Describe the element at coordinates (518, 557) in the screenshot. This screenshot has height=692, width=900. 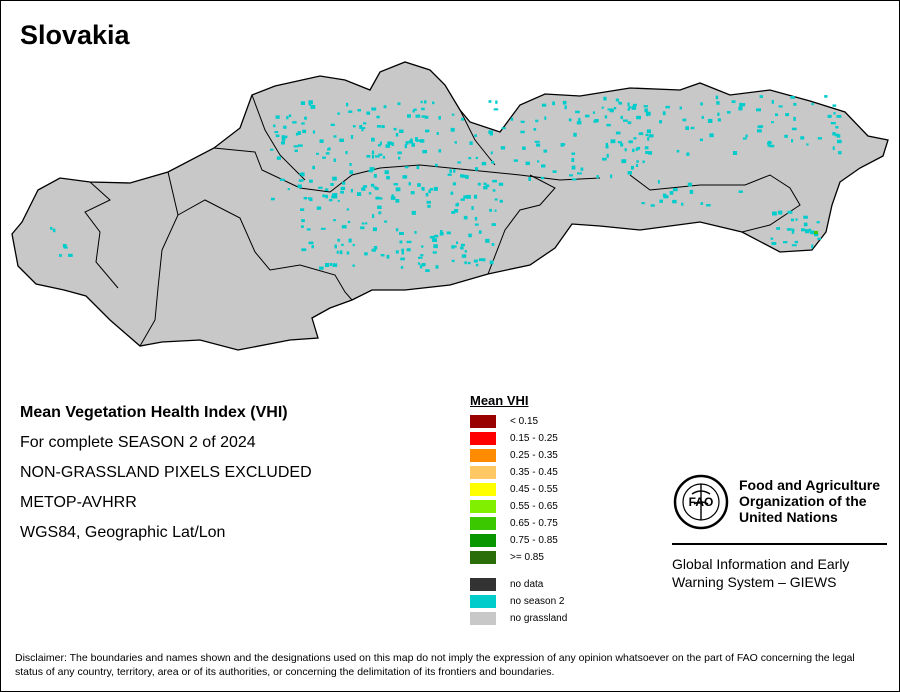
I see `legend-class-row: >= 0.85` at that location.